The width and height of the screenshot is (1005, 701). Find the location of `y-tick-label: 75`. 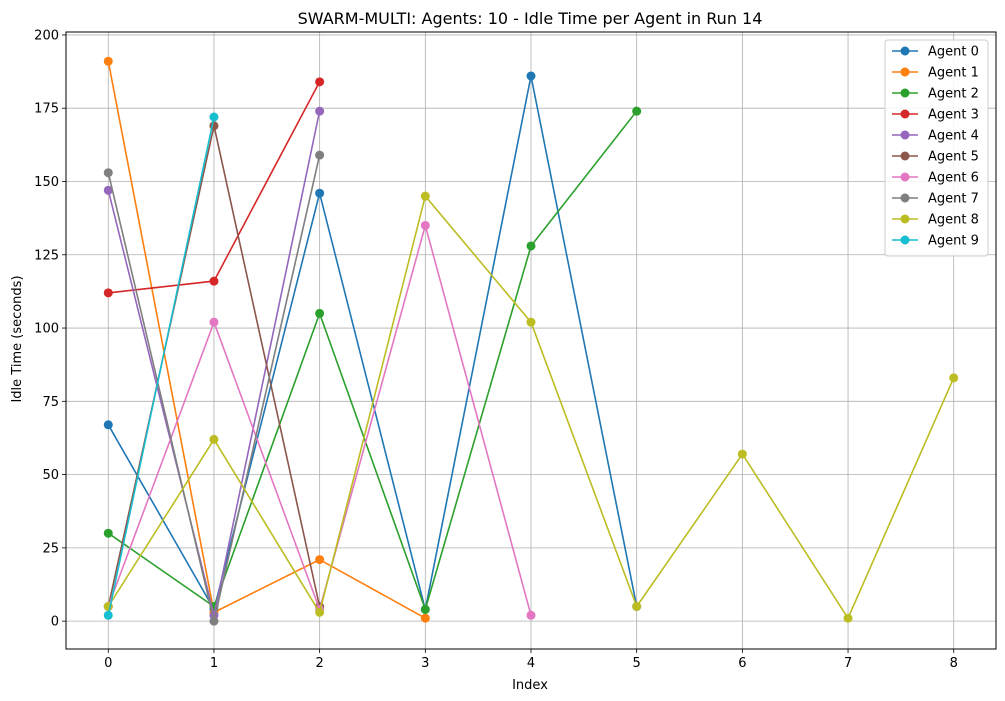

y-tick-label: 75 is located at coordinates (50, 402).